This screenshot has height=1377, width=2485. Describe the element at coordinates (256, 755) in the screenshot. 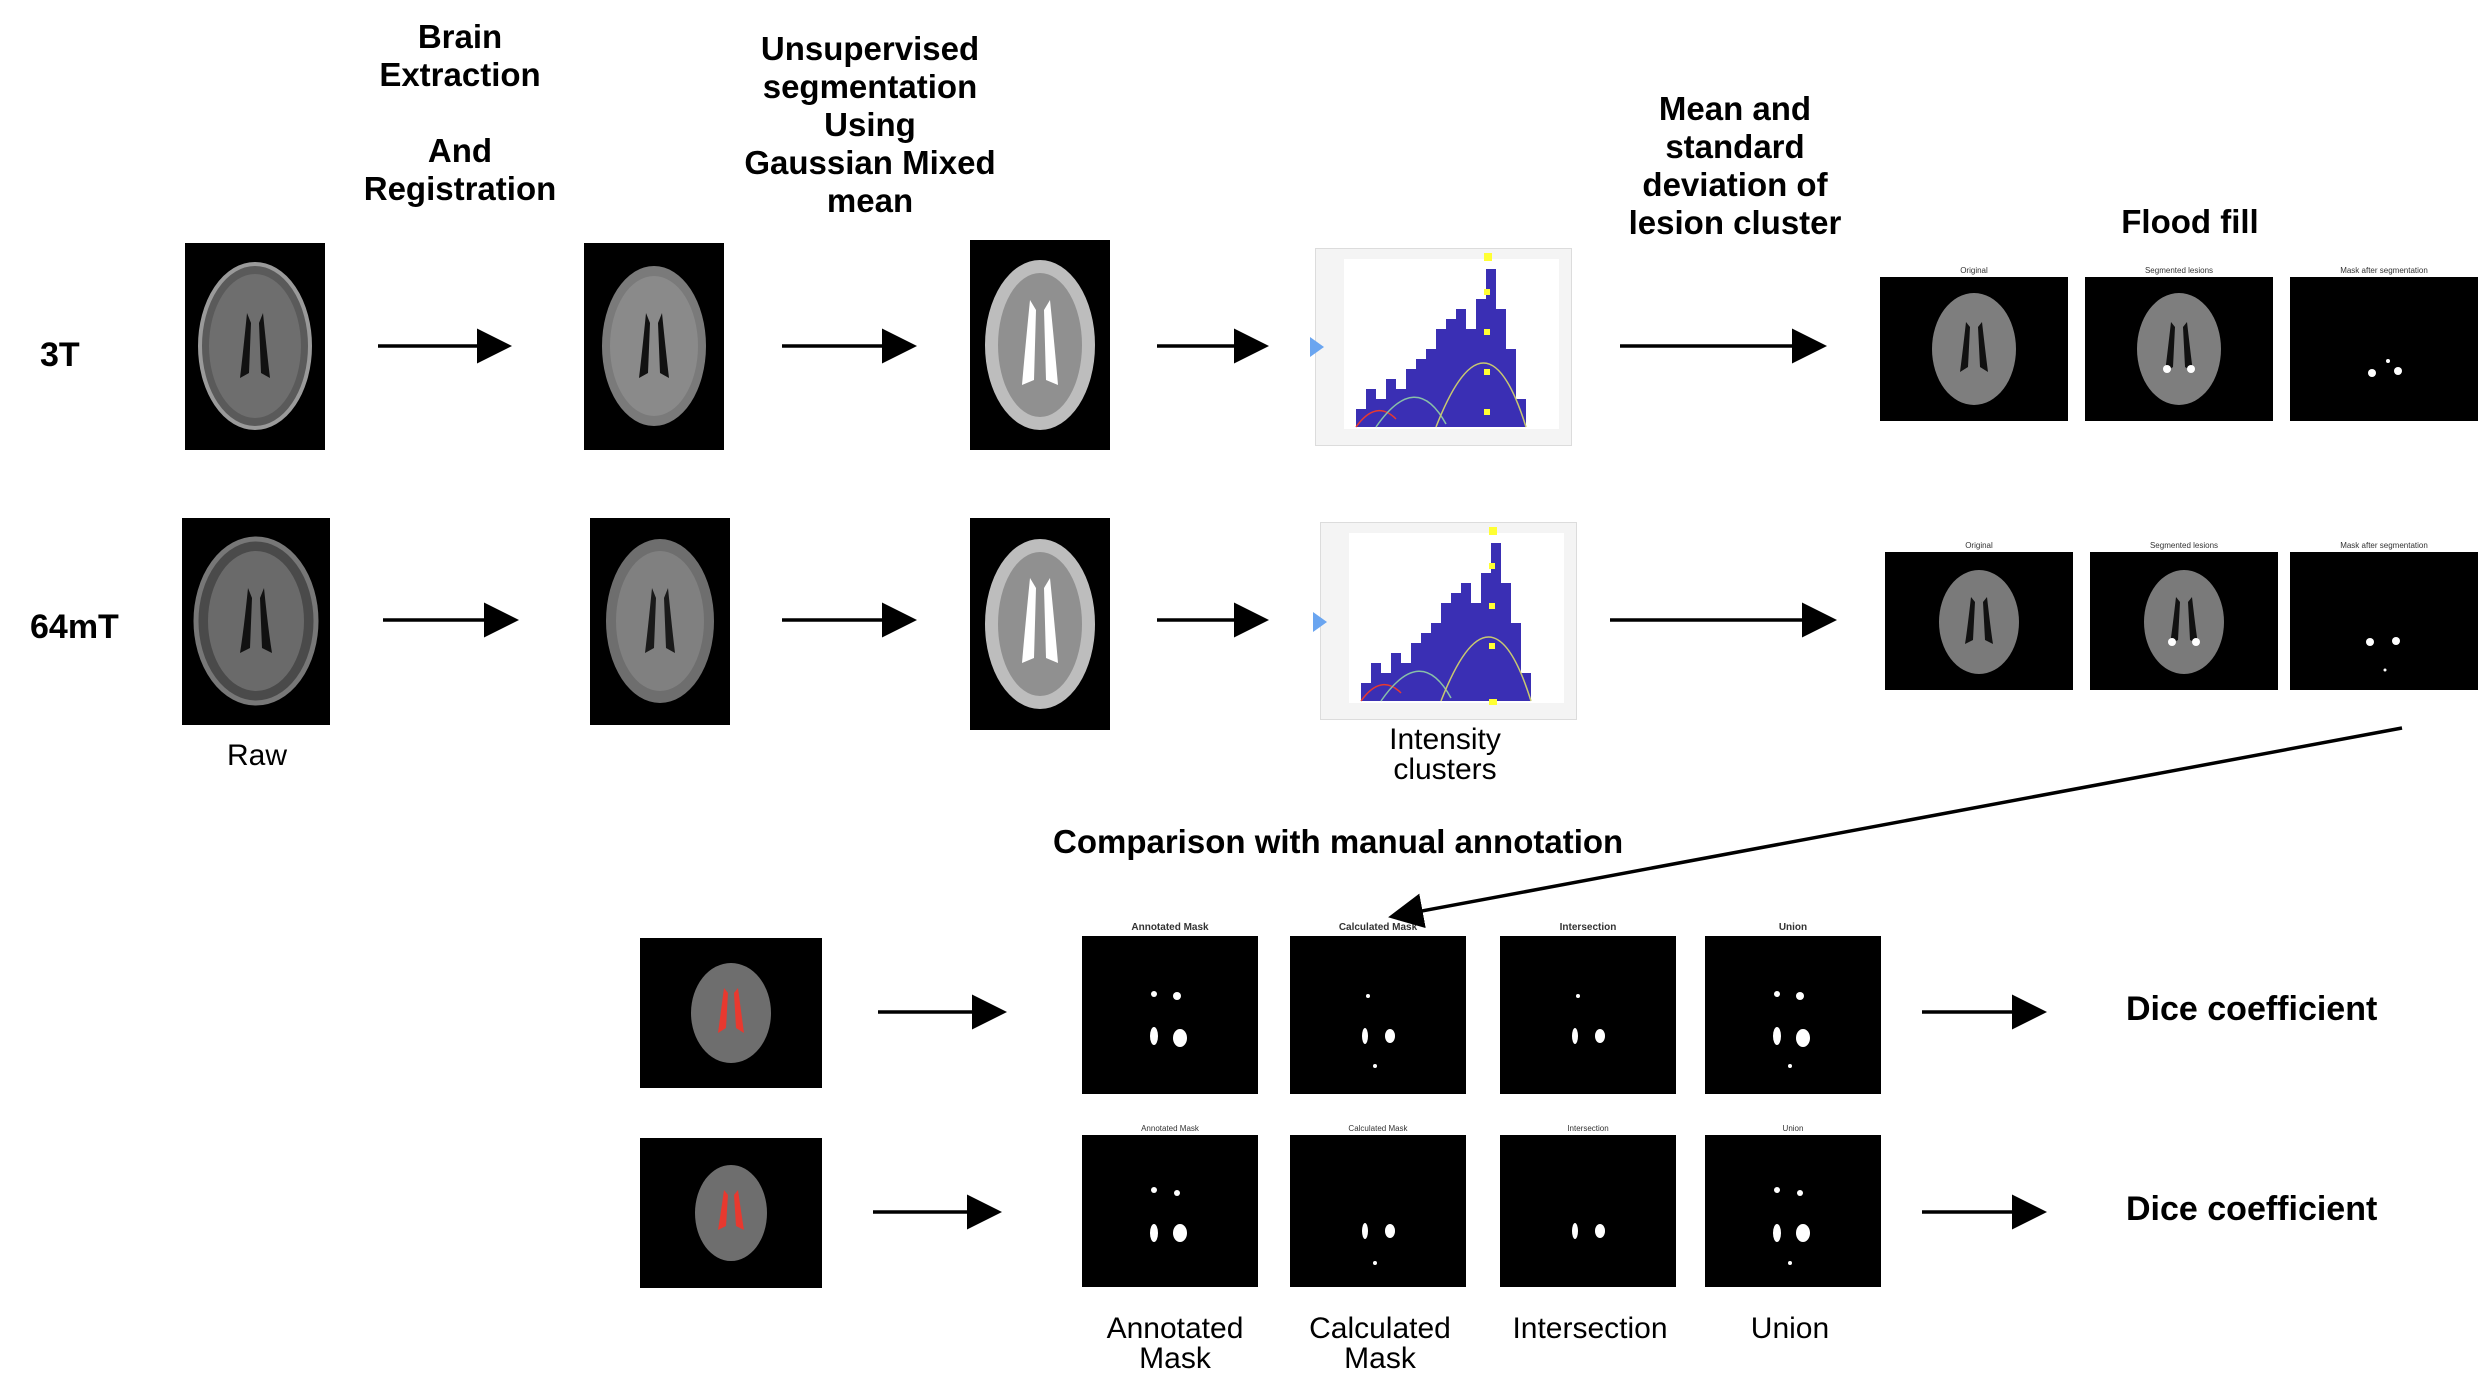

I see `raw-label: Raw` at that location.